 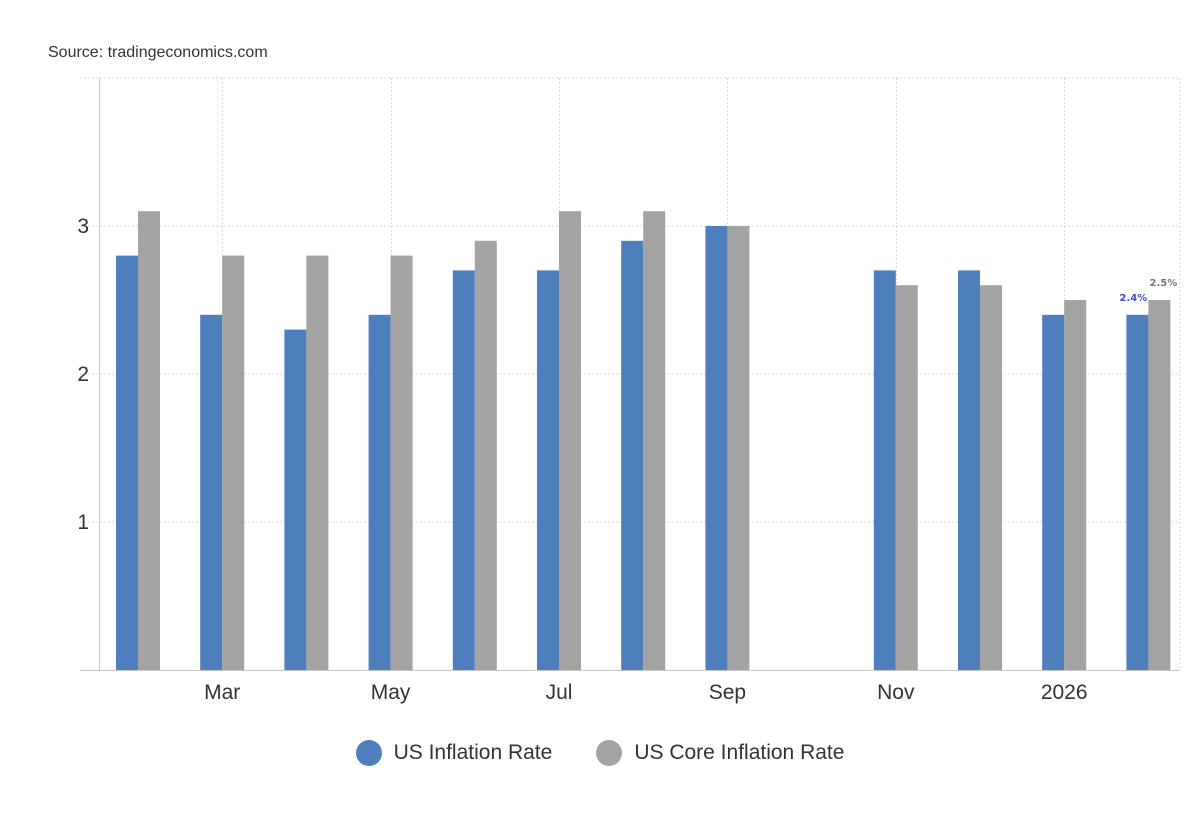 What do you see at coordinates (83, 522) in the screenshot?
I see `y-tick-label: 1` at bounding box center [83, 522].